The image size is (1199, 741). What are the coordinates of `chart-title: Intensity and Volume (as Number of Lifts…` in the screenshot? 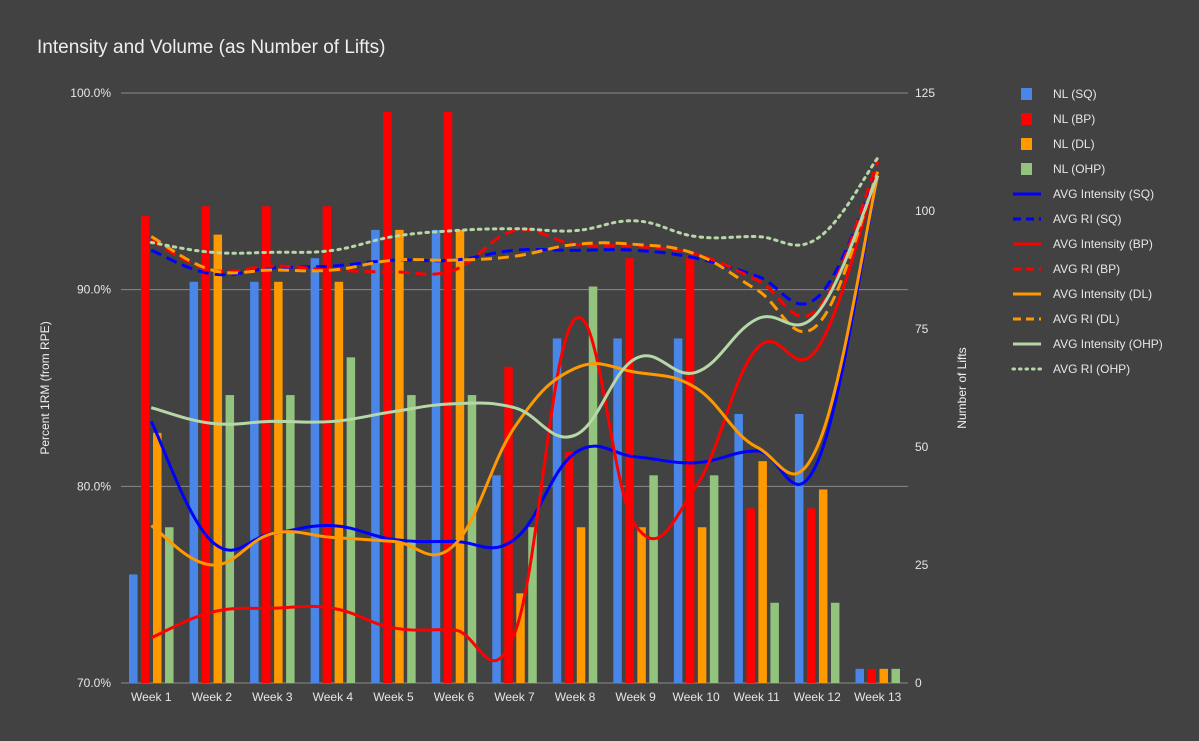 It's located at (211, 47).